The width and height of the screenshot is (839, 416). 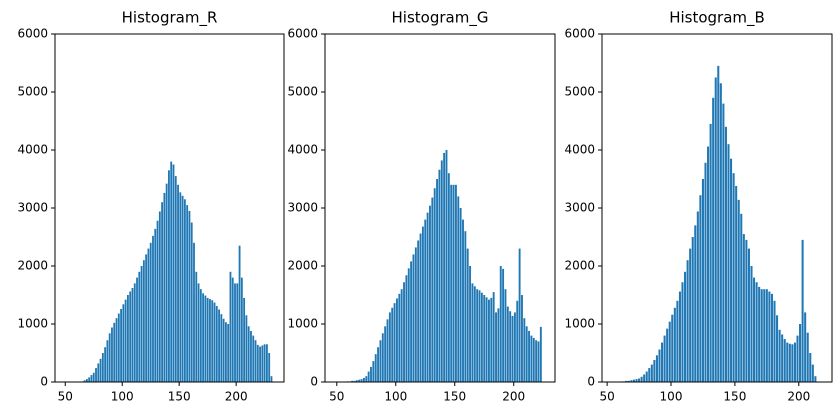 I want to click on y-tick-label: 5000, so click(x=579, y=92).